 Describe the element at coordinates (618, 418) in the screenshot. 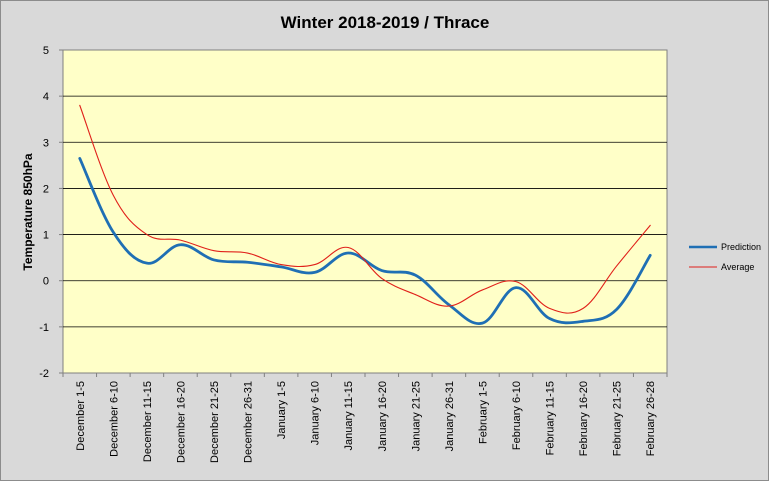

I see `x-tick-label: February 21-25` at that location.